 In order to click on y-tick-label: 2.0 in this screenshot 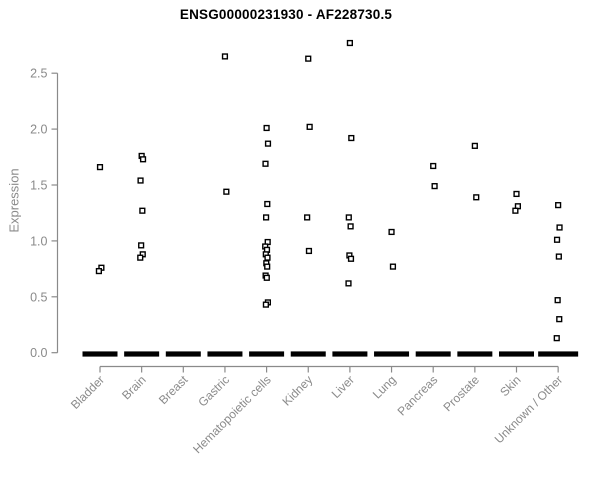, I will do `click(38, 130)`.